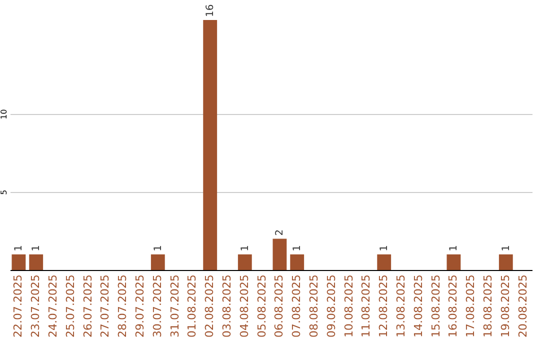  Describe the element at coordinates (418, 306) in the screenshot. I see `x-tick-label: 14.08.2025` at that location.